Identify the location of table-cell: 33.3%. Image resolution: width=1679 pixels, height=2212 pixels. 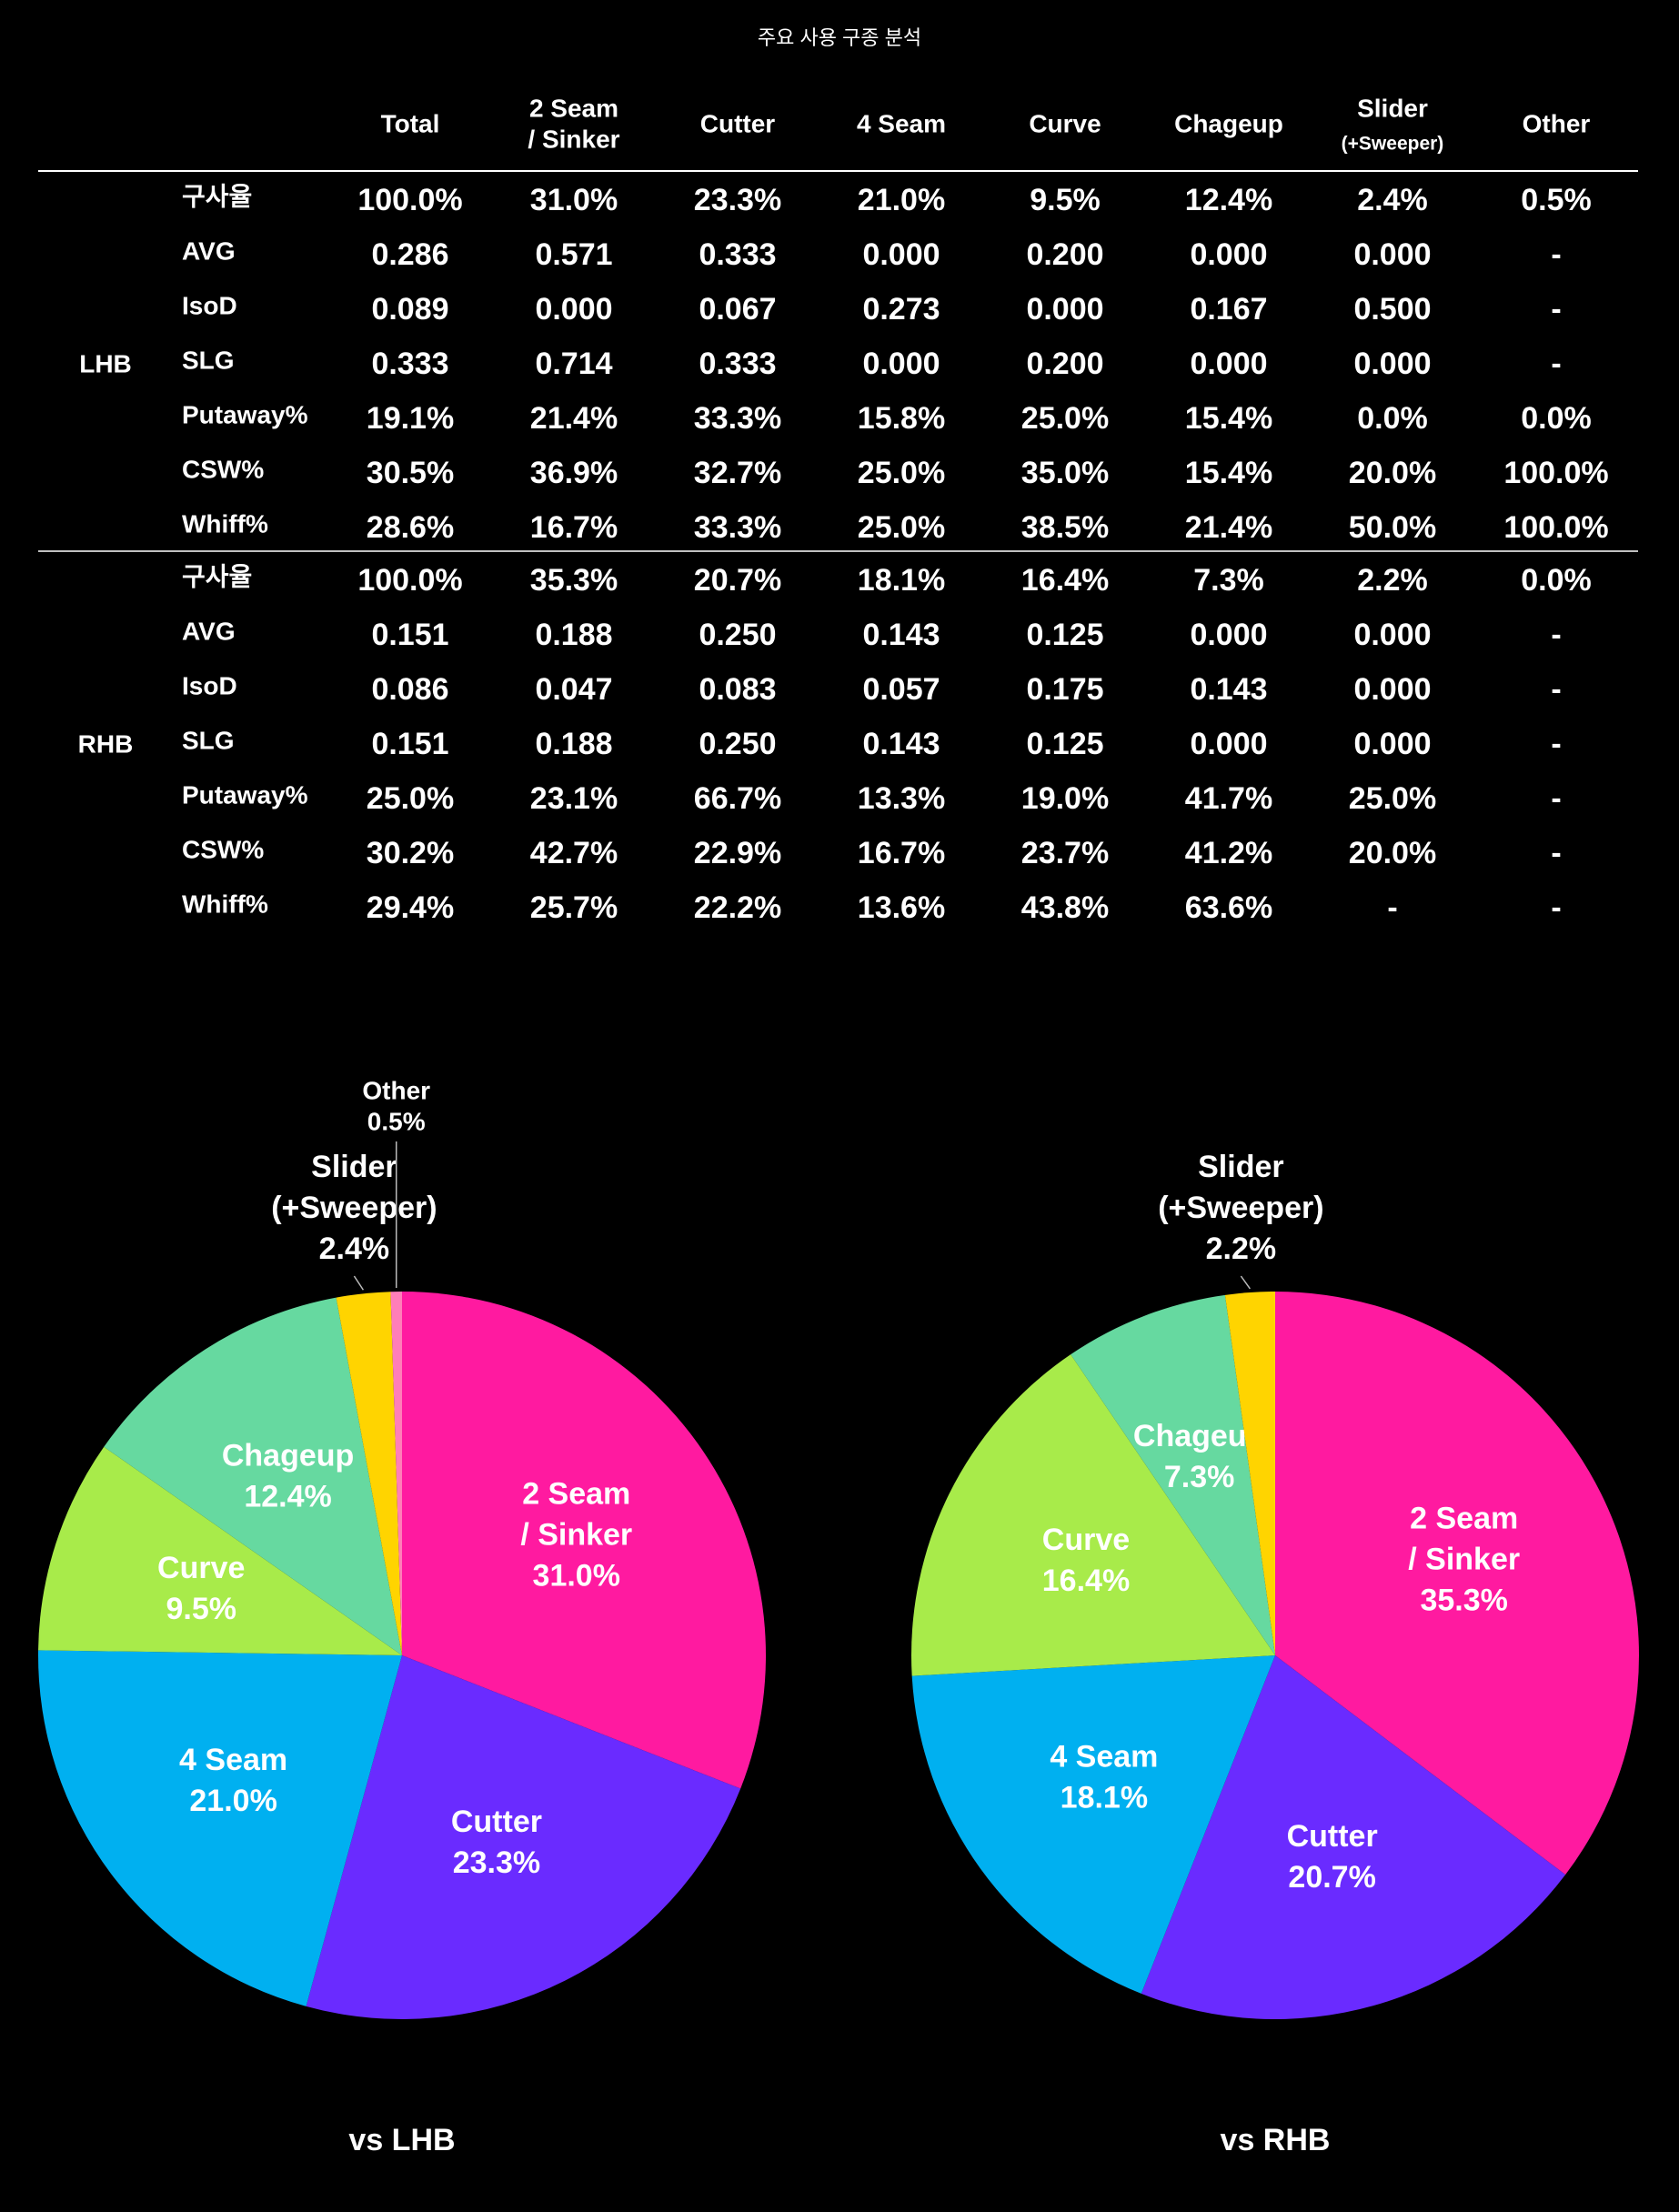
(737, 527).